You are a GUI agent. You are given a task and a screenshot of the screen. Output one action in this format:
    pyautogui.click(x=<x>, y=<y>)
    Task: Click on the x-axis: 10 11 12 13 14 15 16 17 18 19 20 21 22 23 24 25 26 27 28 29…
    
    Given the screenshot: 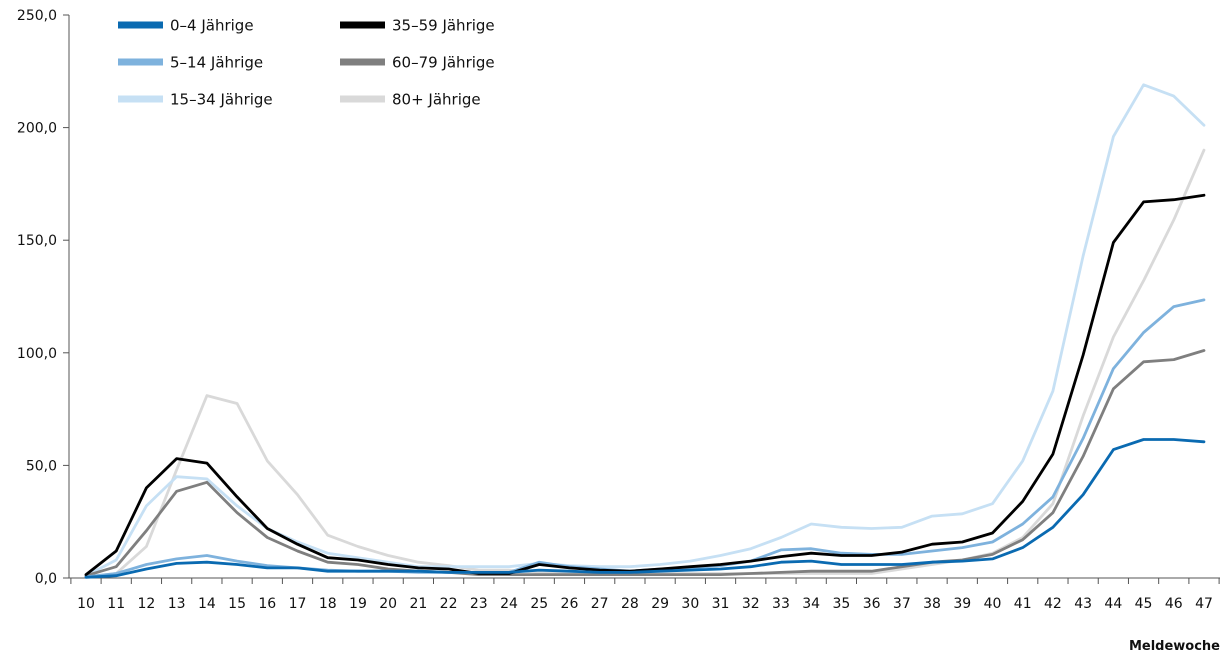 What is the action you would take?
    pyautogui.click(x=644, y=594)
    